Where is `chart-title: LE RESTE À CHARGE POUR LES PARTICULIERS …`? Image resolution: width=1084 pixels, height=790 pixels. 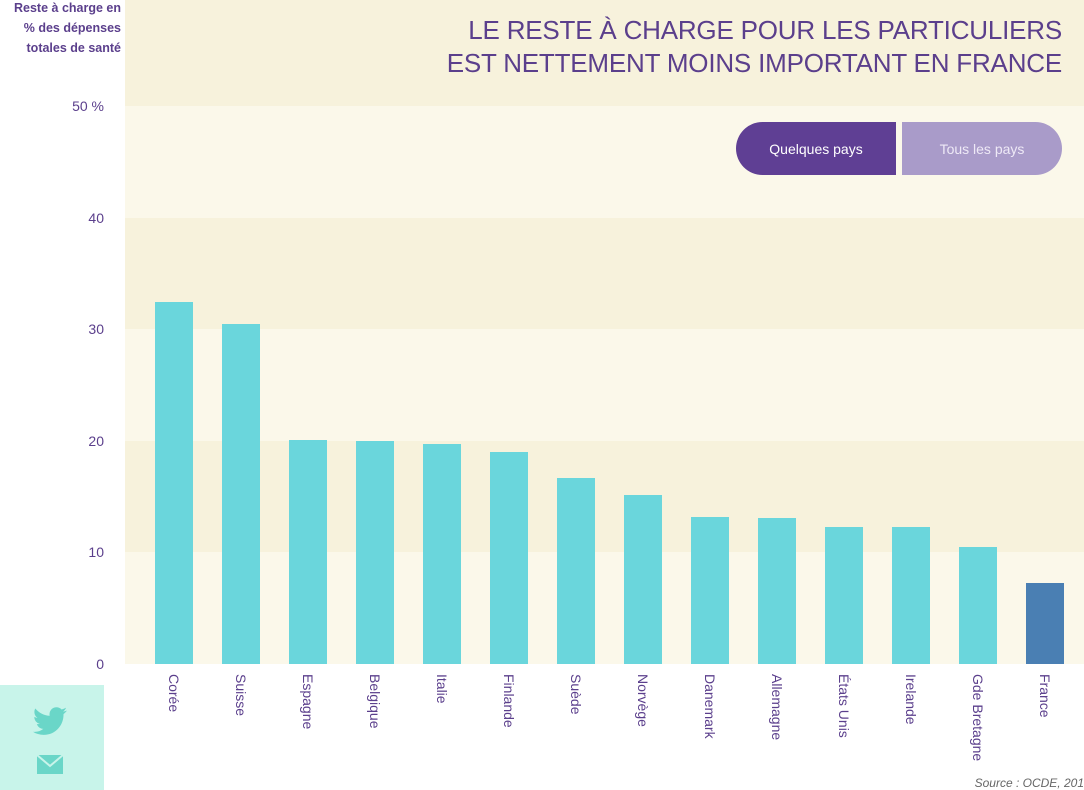
chart-title: LE RESTE À CHARGE POUR LES PARTICULIERS … is located at coordinates (754, 47).